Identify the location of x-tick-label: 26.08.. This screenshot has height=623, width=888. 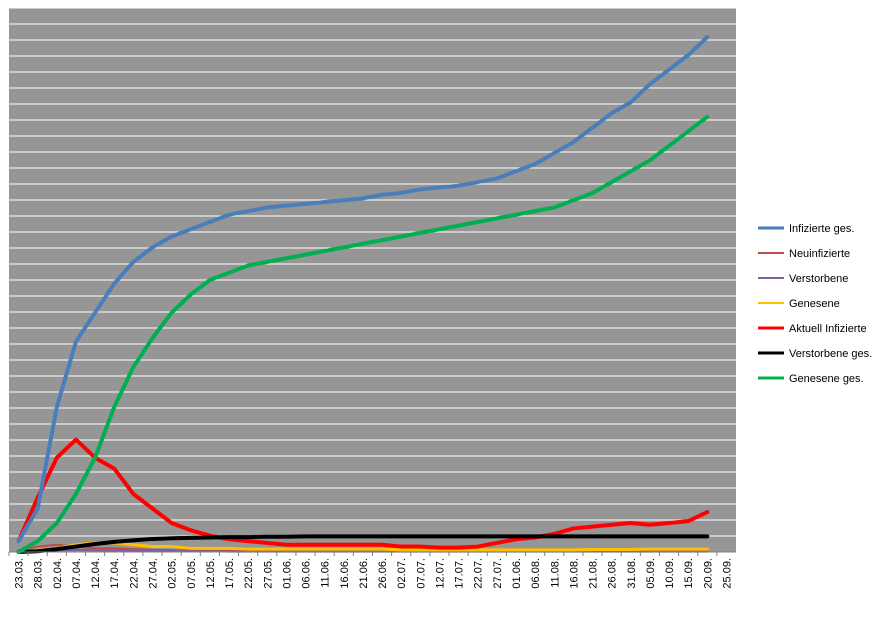
(613, 573).